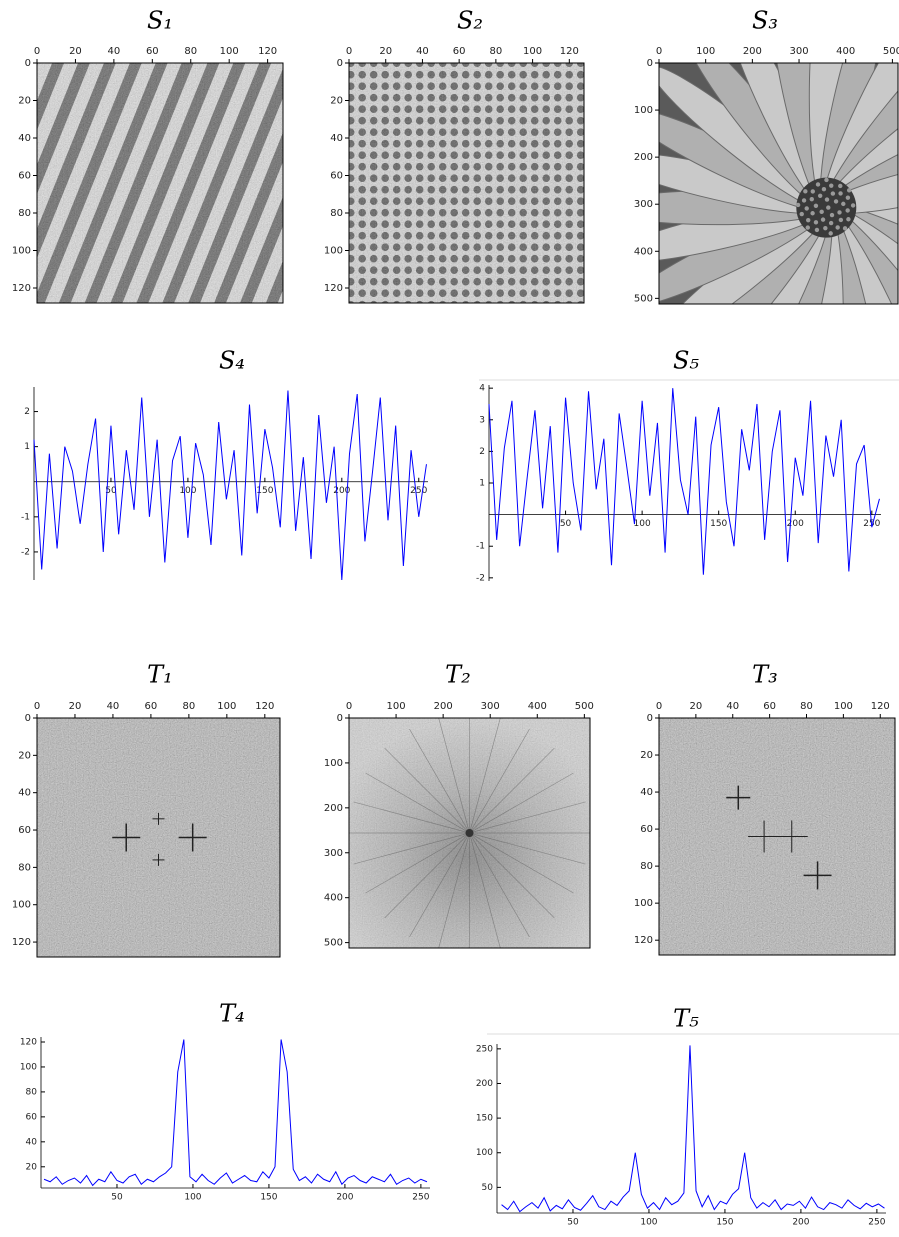  Describe the element at coordinates (482, 420) in the screenshot. I see `y-tick-label: 3` at that location.